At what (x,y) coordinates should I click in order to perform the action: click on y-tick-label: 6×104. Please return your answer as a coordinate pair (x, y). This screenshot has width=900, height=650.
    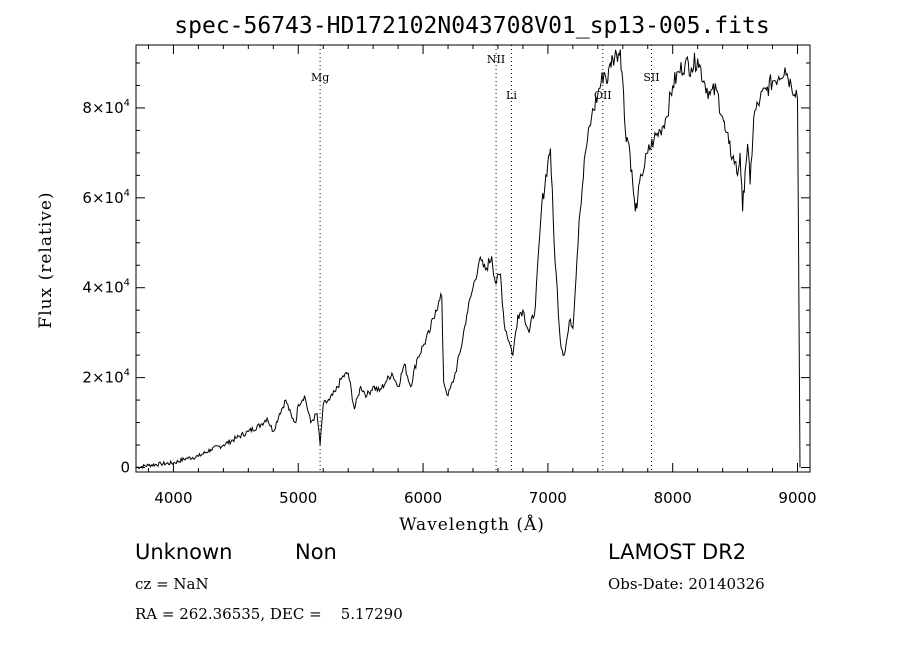
    Looking at the image, I should click on (106, 197).